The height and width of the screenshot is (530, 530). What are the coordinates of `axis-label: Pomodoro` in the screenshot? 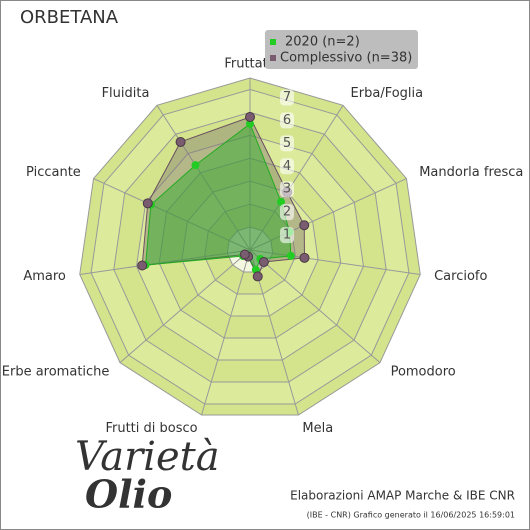 It's located at (423, 371).